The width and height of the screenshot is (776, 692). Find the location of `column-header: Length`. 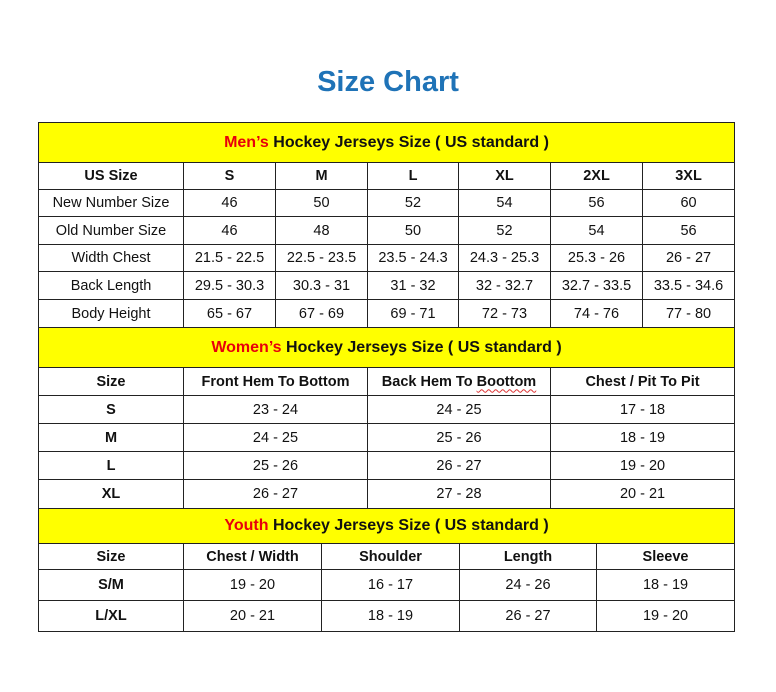

column-header: Length is located at coordinates (528, 556).